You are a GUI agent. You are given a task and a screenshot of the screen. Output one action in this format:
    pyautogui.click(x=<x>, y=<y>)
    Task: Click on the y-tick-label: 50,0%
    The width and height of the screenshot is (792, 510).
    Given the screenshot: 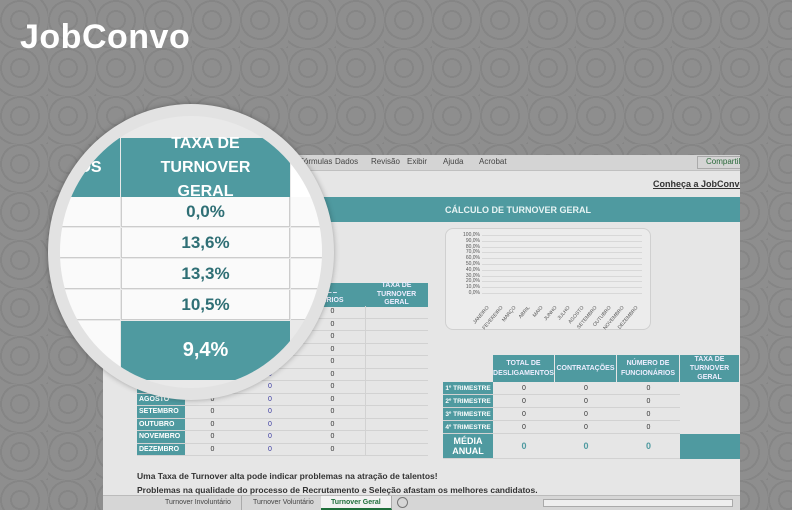 What is the action you would take?
    pyautogui.click(x=472, y=264)
    